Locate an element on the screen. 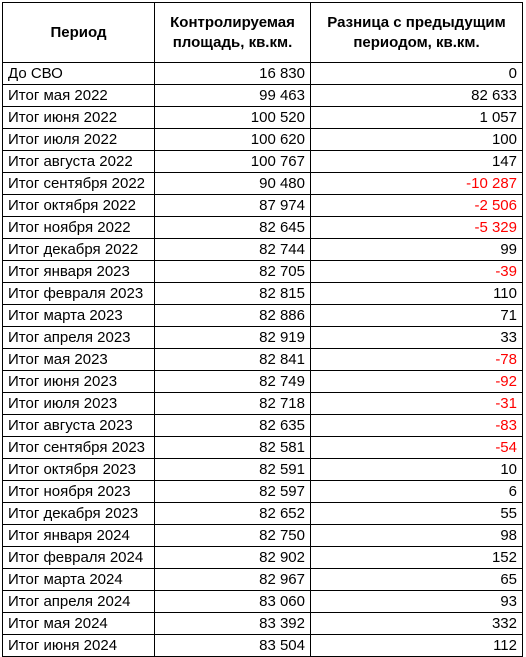 The height and width of the screenshot is (657, 526). area-cell: 100 767 is located at coordinates (232, 161).